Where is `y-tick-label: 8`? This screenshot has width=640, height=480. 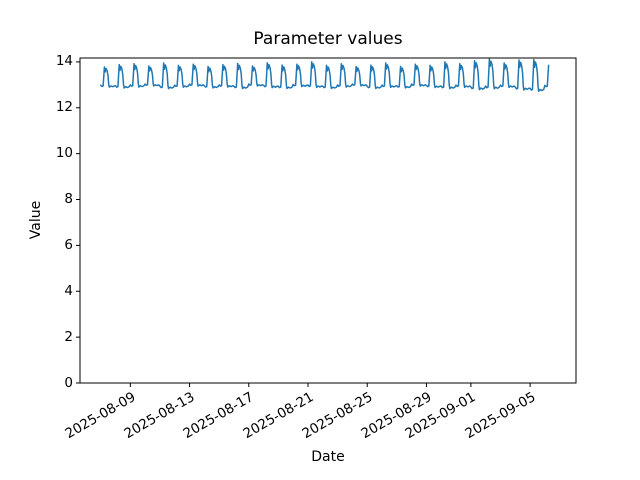 y-tick-label: 8 is located at coordinates (68, 199).